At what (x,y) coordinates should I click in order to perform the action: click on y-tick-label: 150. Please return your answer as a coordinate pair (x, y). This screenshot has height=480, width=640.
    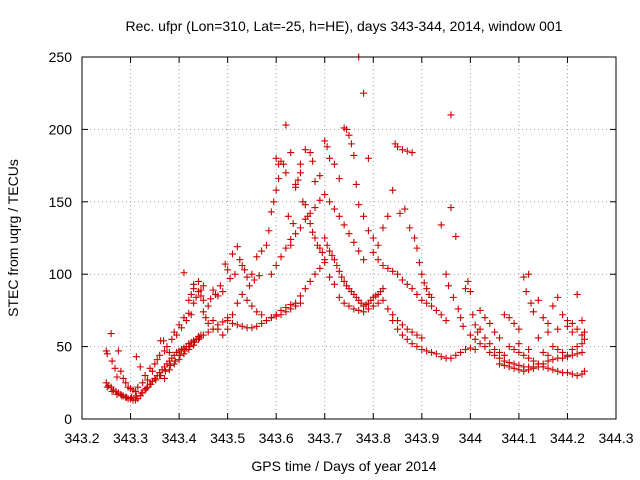
    Looking at the image, I should click on (61, 202).